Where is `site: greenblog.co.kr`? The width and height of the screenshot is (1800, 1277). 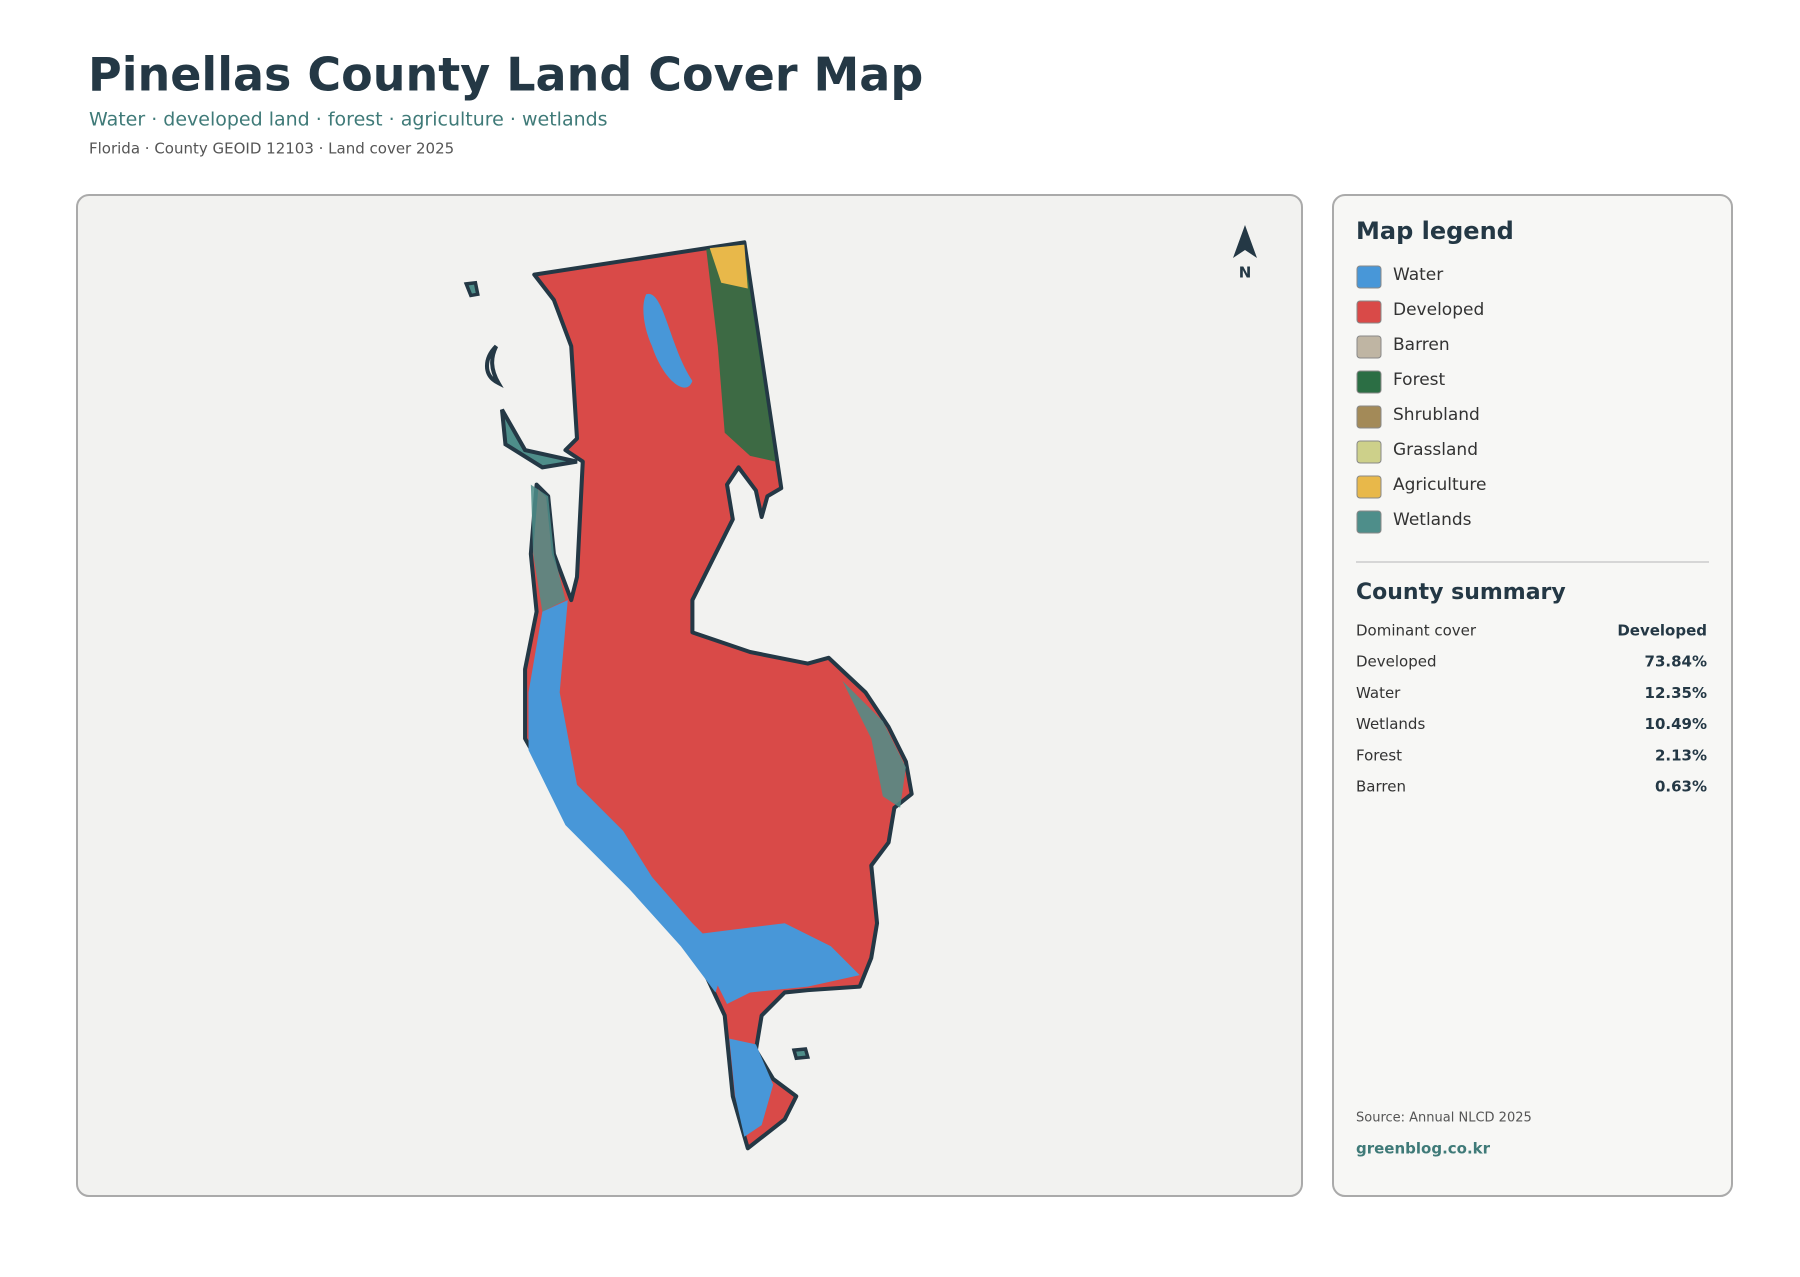
site: greenblog.co.kr is located at coordinates (1423, 1149).